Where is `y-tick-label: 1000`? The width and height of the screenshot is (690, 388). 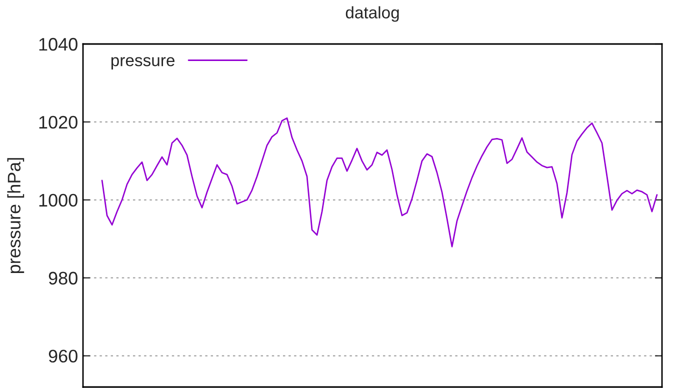 y-tick-label: 1000 is located at coordinates (58, 200).